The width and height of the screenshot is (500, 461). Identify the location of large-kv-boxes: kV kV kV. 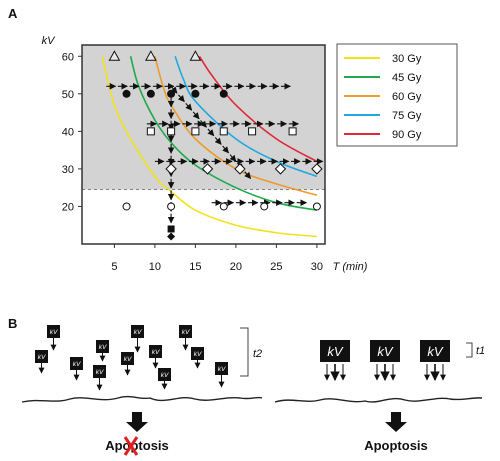
(385, 360).